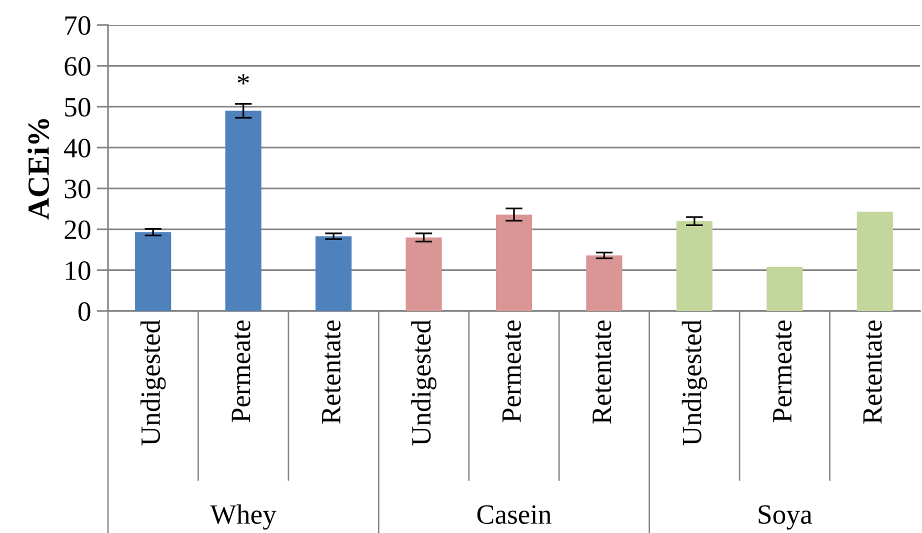 The image size is (922, 533). I want to click on y-tick-label: 30, so click(77, 189).